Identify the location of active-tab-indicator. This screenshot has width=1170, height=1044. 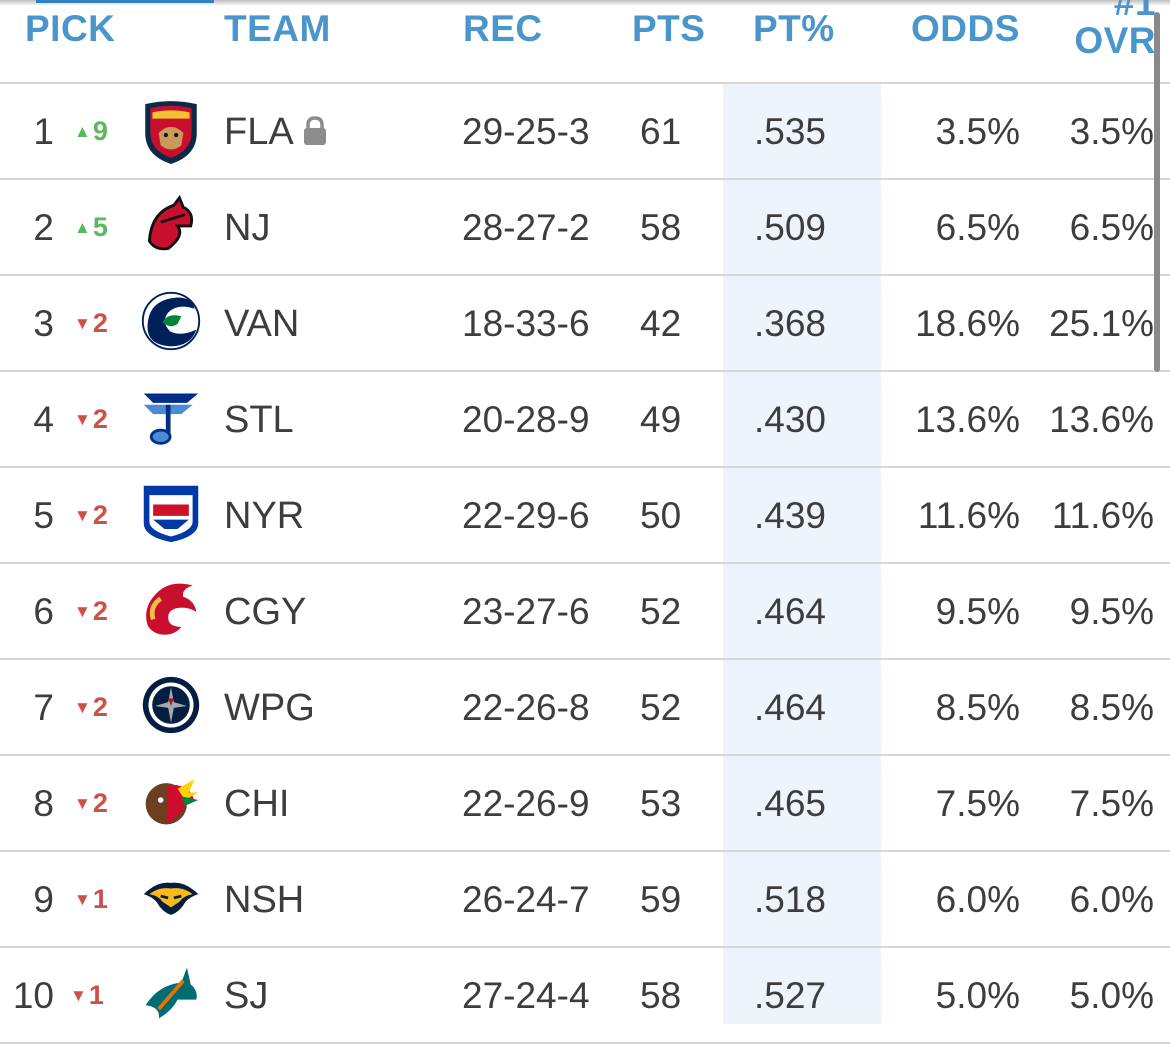
(125, 1).